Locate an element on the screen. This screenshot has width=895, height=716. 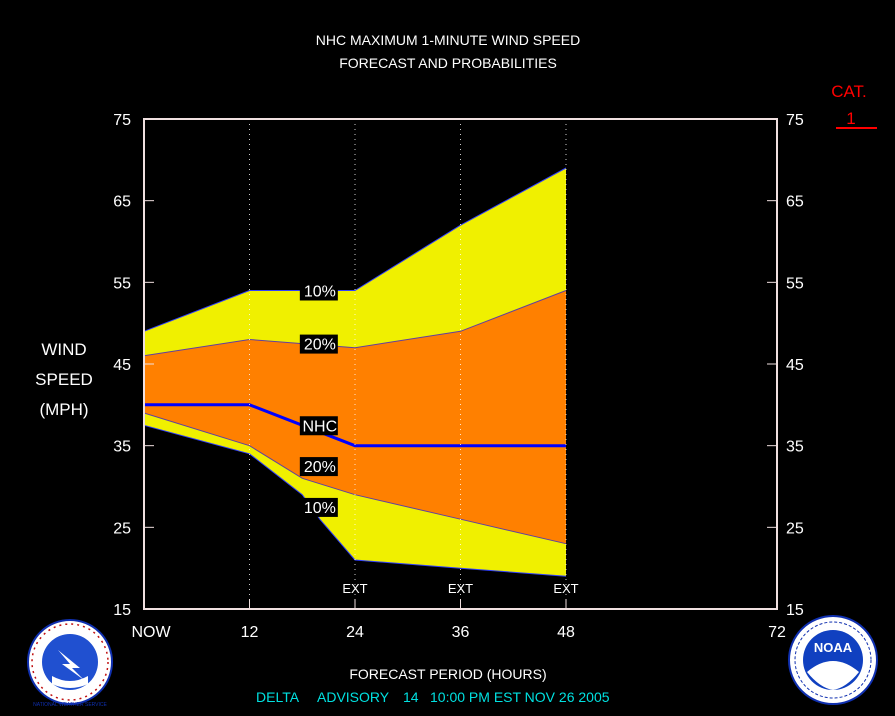
noaa-logo-text: NOAA is located at coordinates (833, 647).